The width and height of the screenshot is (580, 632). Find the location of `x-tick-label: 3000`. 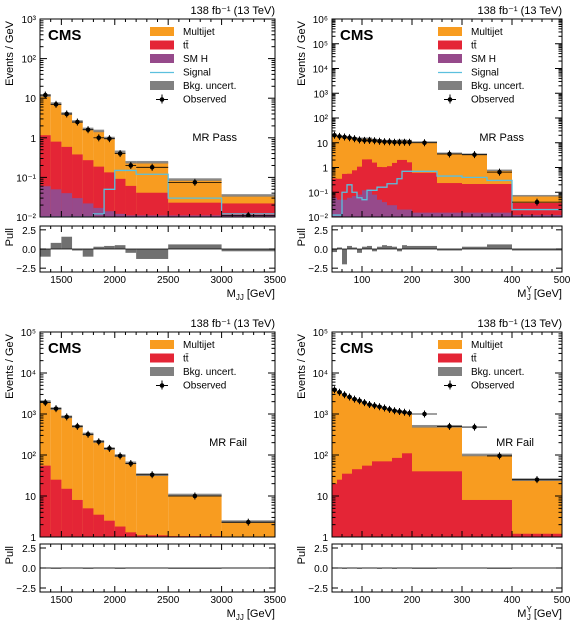

x-tick-label: 3000 is located at coordinates (221, 280).